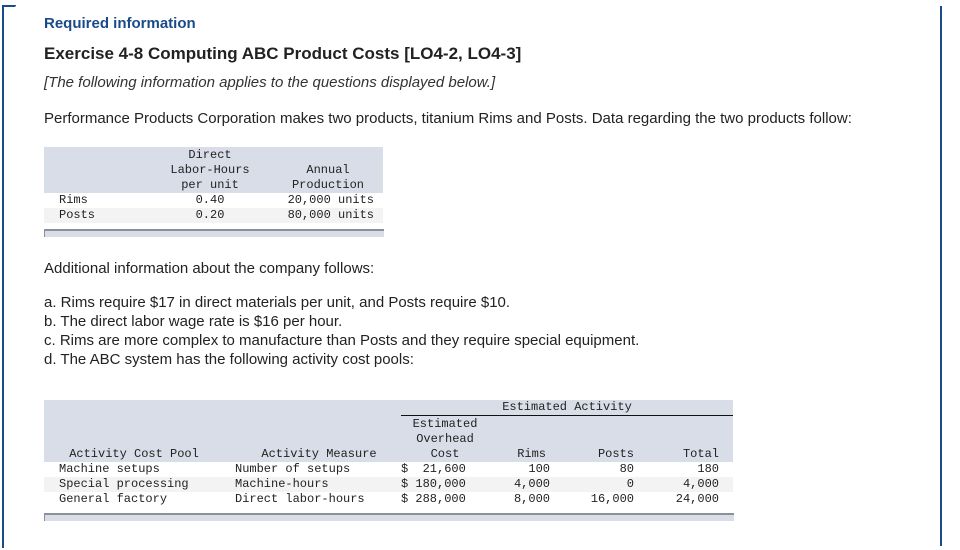 This screenshot has width=960, height=550. What do you see at coordinates (330, 200) in the screenshot?
I see `annual-production: 20,000 units` at bounding box center [330, 200].